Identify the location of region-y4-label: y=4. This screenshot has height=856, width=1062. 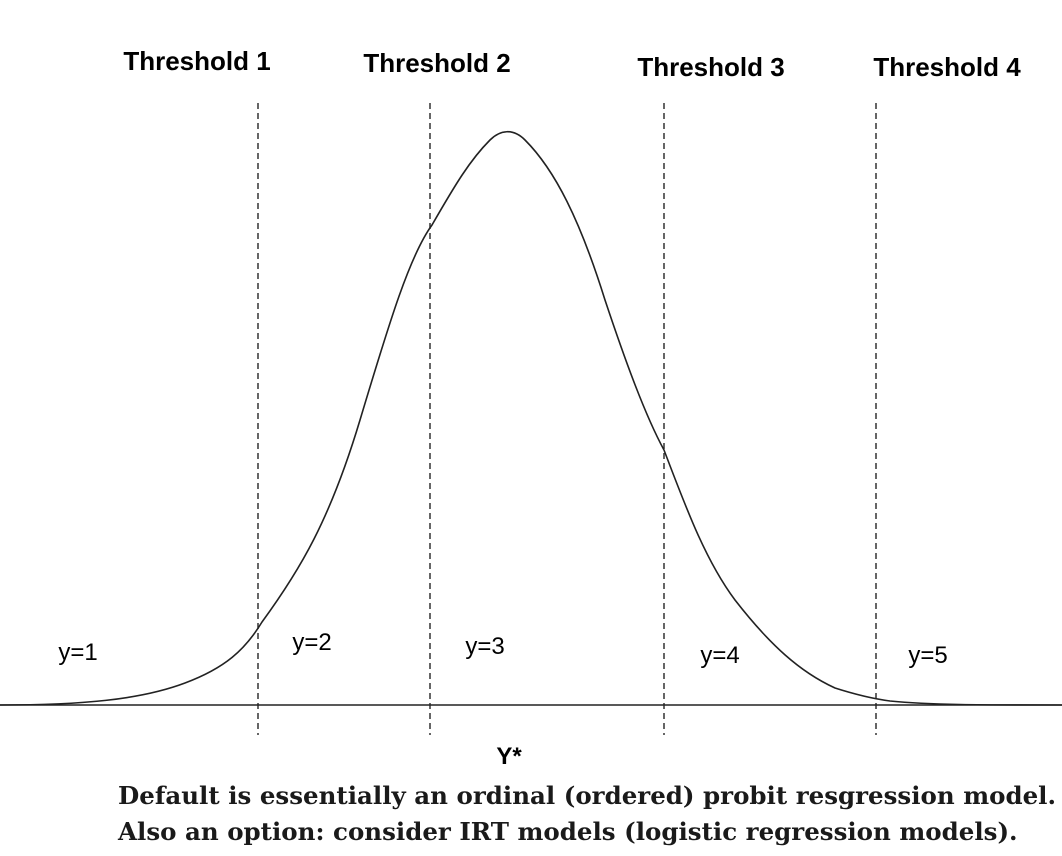
(719, 655).